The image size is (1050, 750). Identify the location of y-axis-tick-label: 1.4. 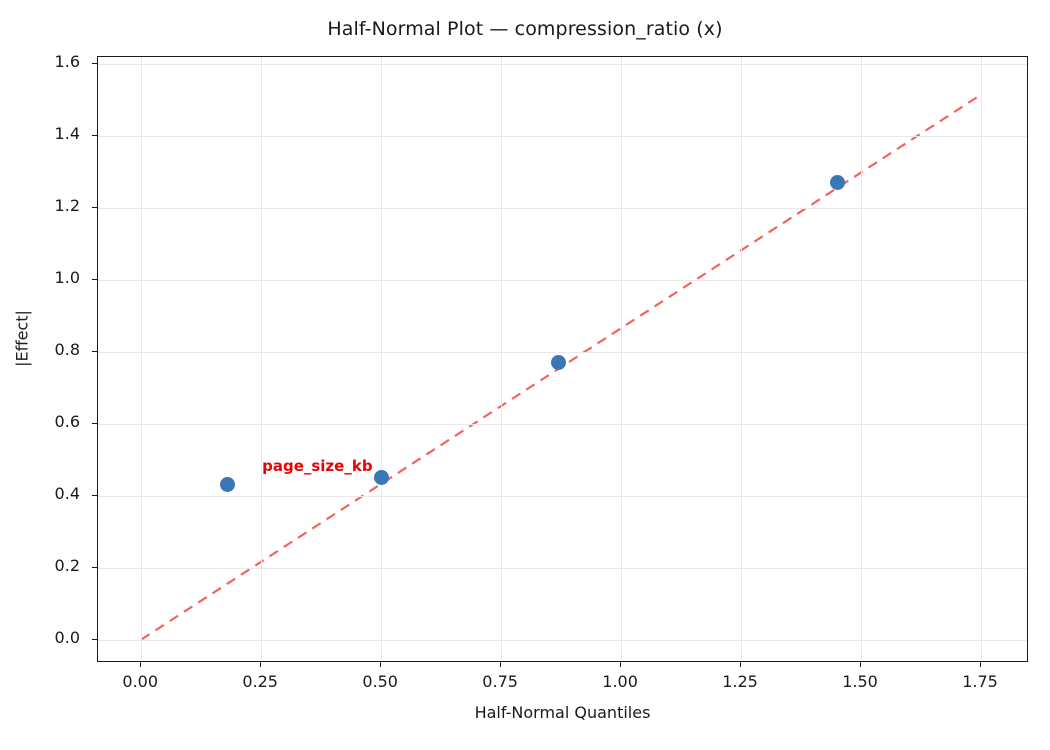
(67, 134).